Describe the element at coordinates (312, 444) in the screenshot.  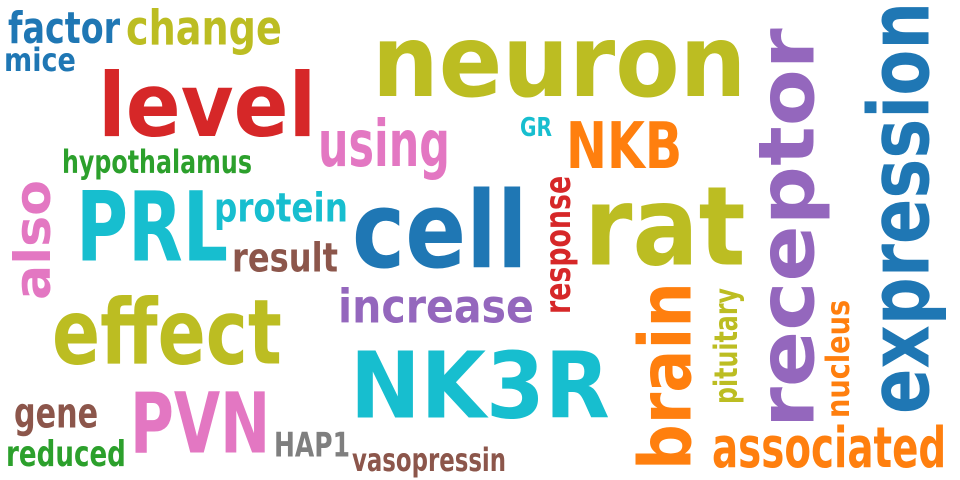
I see `word-hap1: HAP1` at that location.